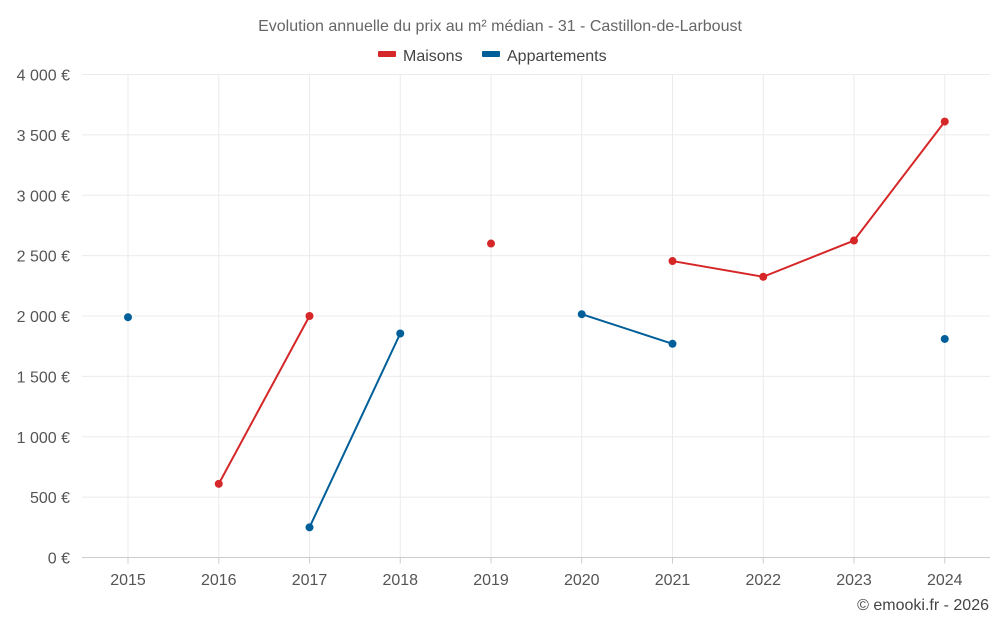 The height and width of the screenshot is (625, 1000). I want to click on x-tick-label: 2015, so click(128, 580).